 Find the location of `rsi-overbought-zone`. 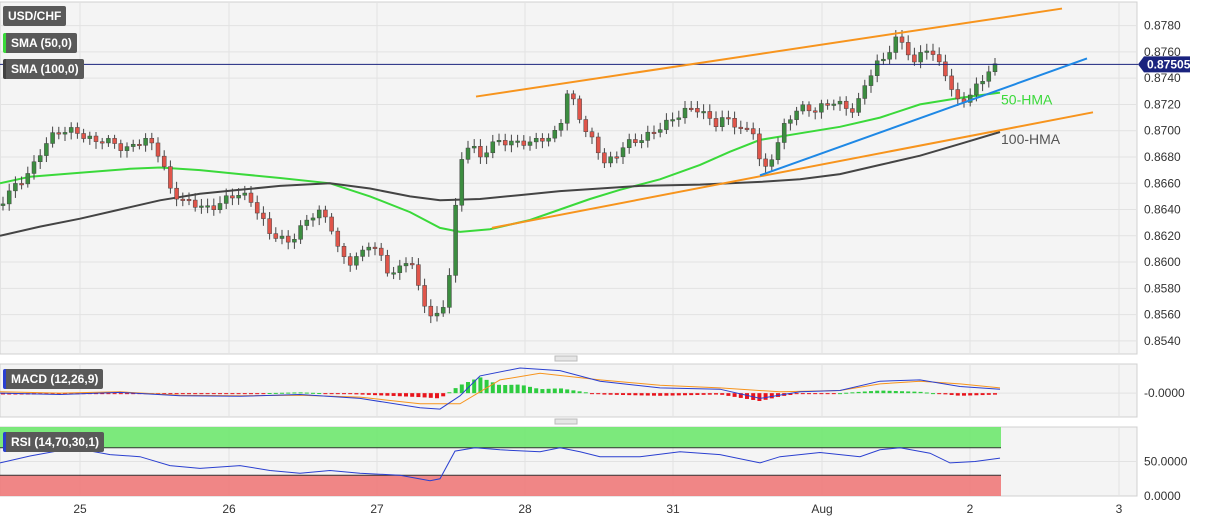

rsi-overbought-zone is located at coordinates (500, 437).